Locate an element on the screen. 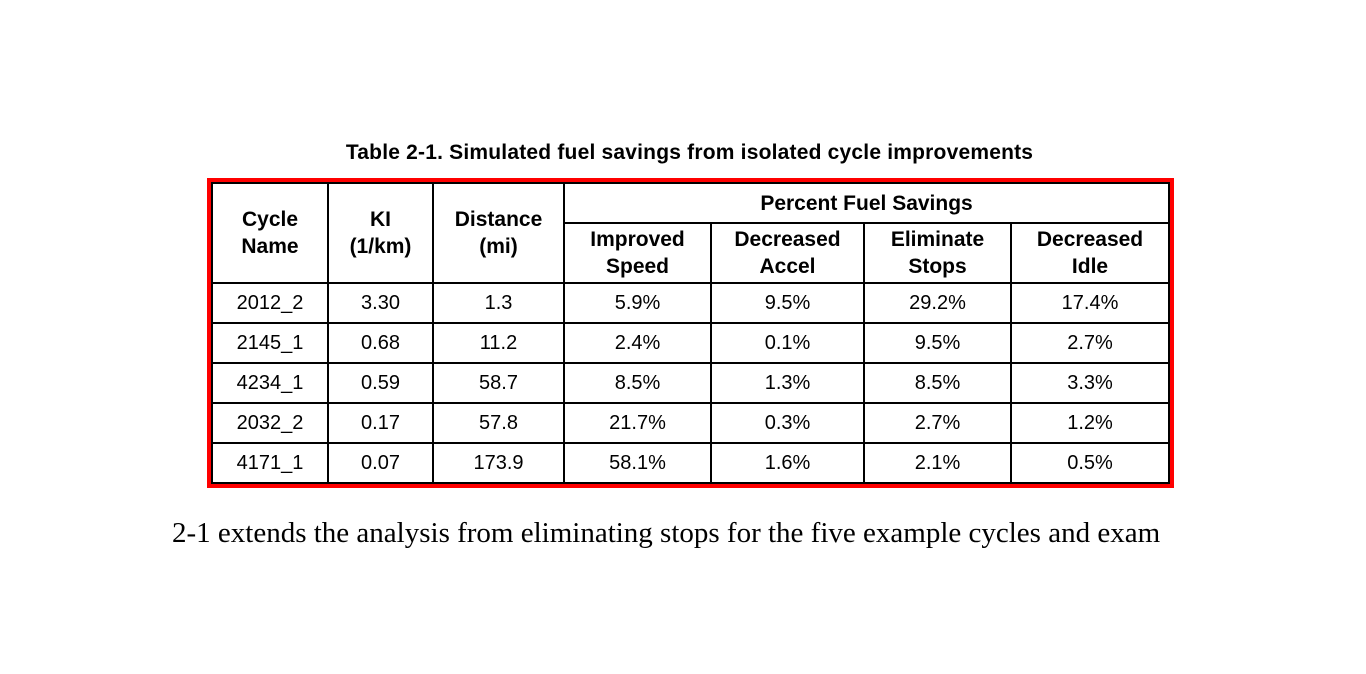 Image resolution: width=1366 pixels, height=674 pixels. header-line: (1/km) is located at coordinates (380, 246).